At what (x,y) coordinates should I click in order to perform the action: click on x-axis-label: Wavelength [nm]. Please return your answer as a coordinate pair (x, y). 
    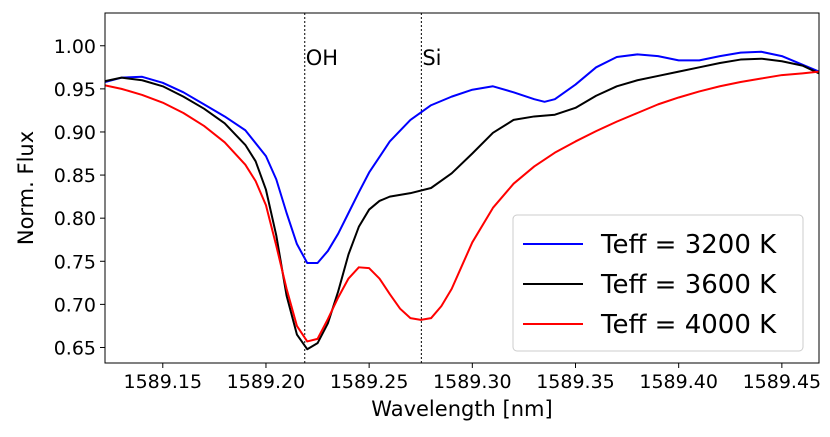
    Looking at the image, I should click on (461, 409).